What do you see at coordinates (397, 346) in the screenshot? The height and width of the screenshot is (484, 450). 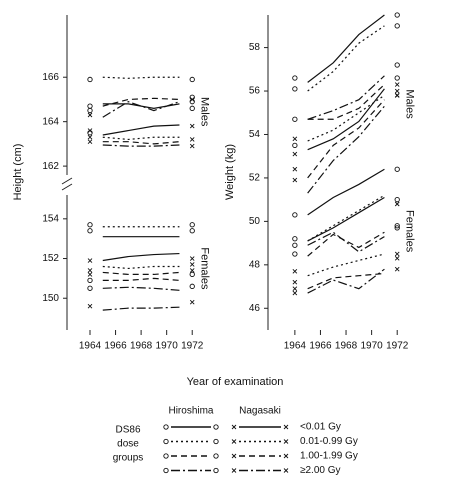 I see `x-tick-label: 1972` at bounding box center [397, 346].